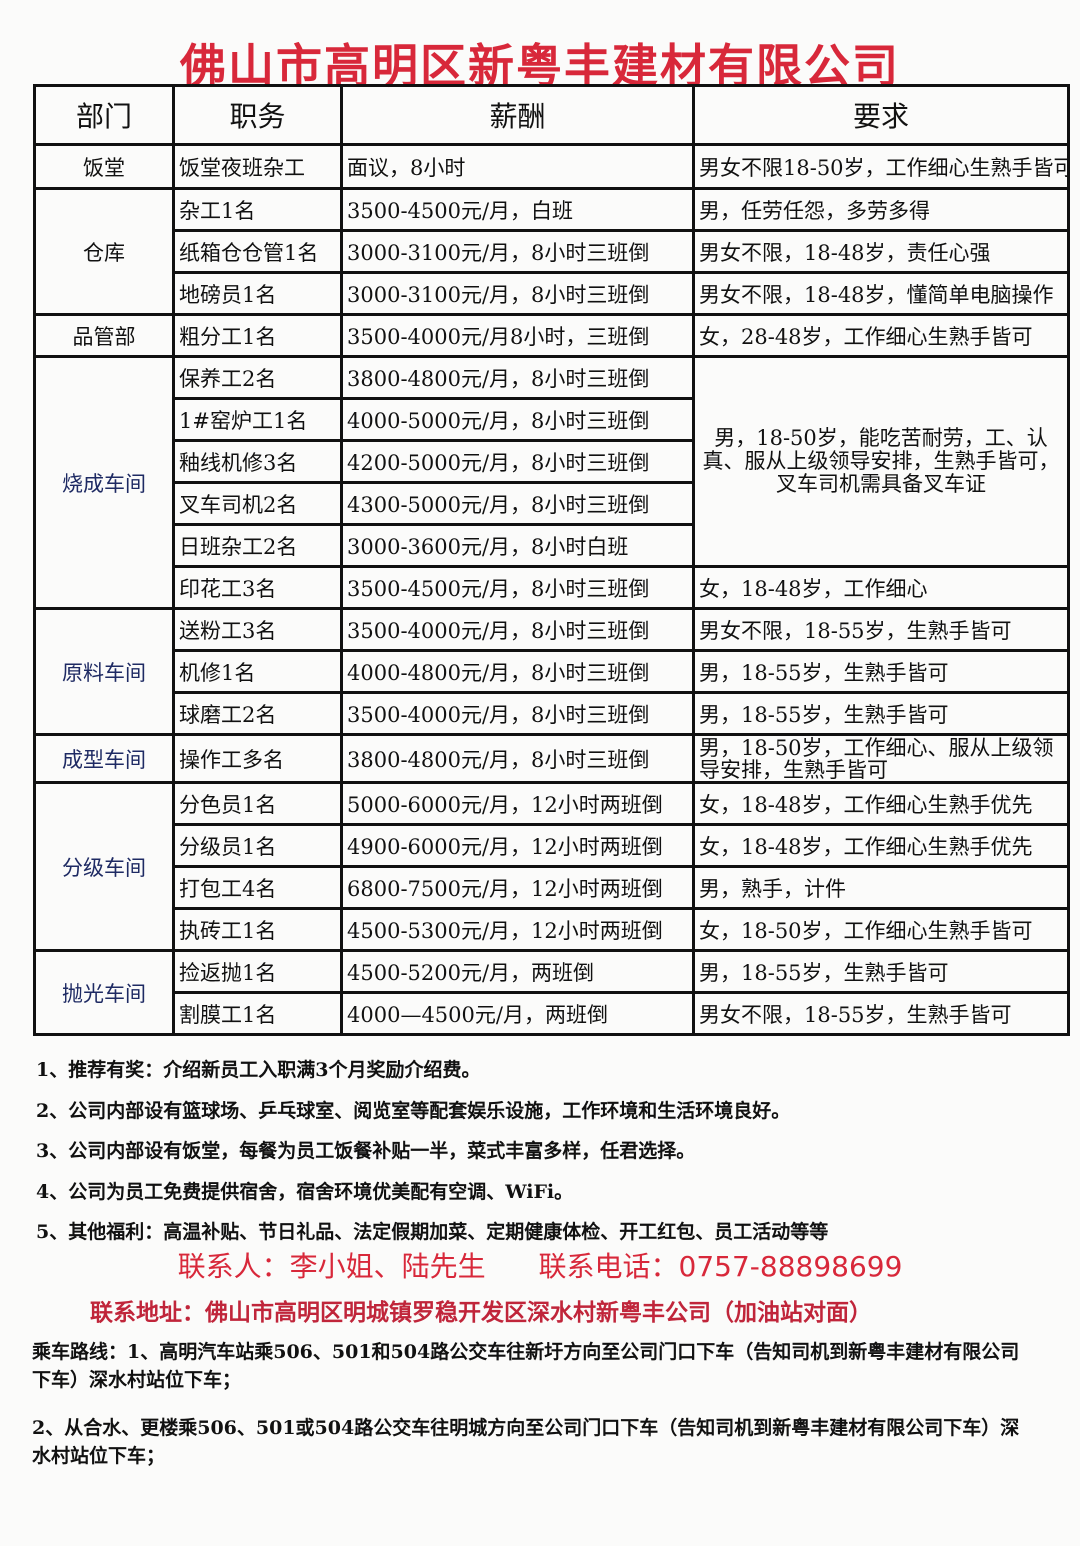 The width and height of the screenshot is (1080, 1546). Describe the element at coordinates (366, 1151) in the screenshot. I see `note-item: 3、公司内部设有饭堂，每餐为员工饭餐补贴一半，菜式丰富多样，任君选择。` at that location.